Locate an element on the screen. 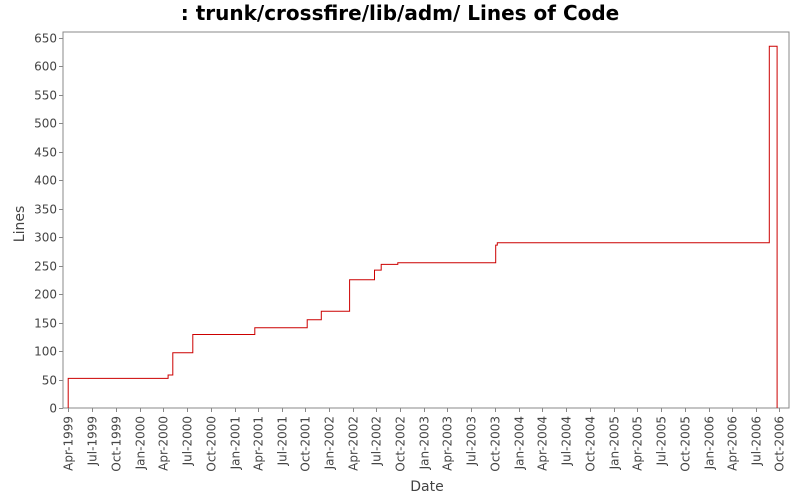  x-tick-label: Jul-2002 is located at coordinates (377, 441).